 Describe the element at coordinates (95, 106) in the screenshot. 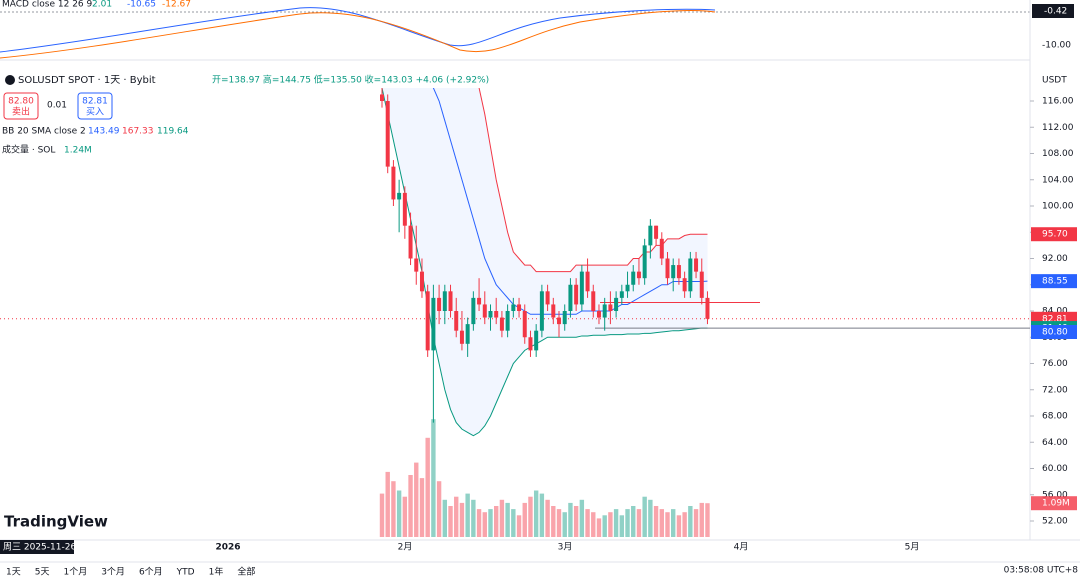

I see `buy-button` at that location.